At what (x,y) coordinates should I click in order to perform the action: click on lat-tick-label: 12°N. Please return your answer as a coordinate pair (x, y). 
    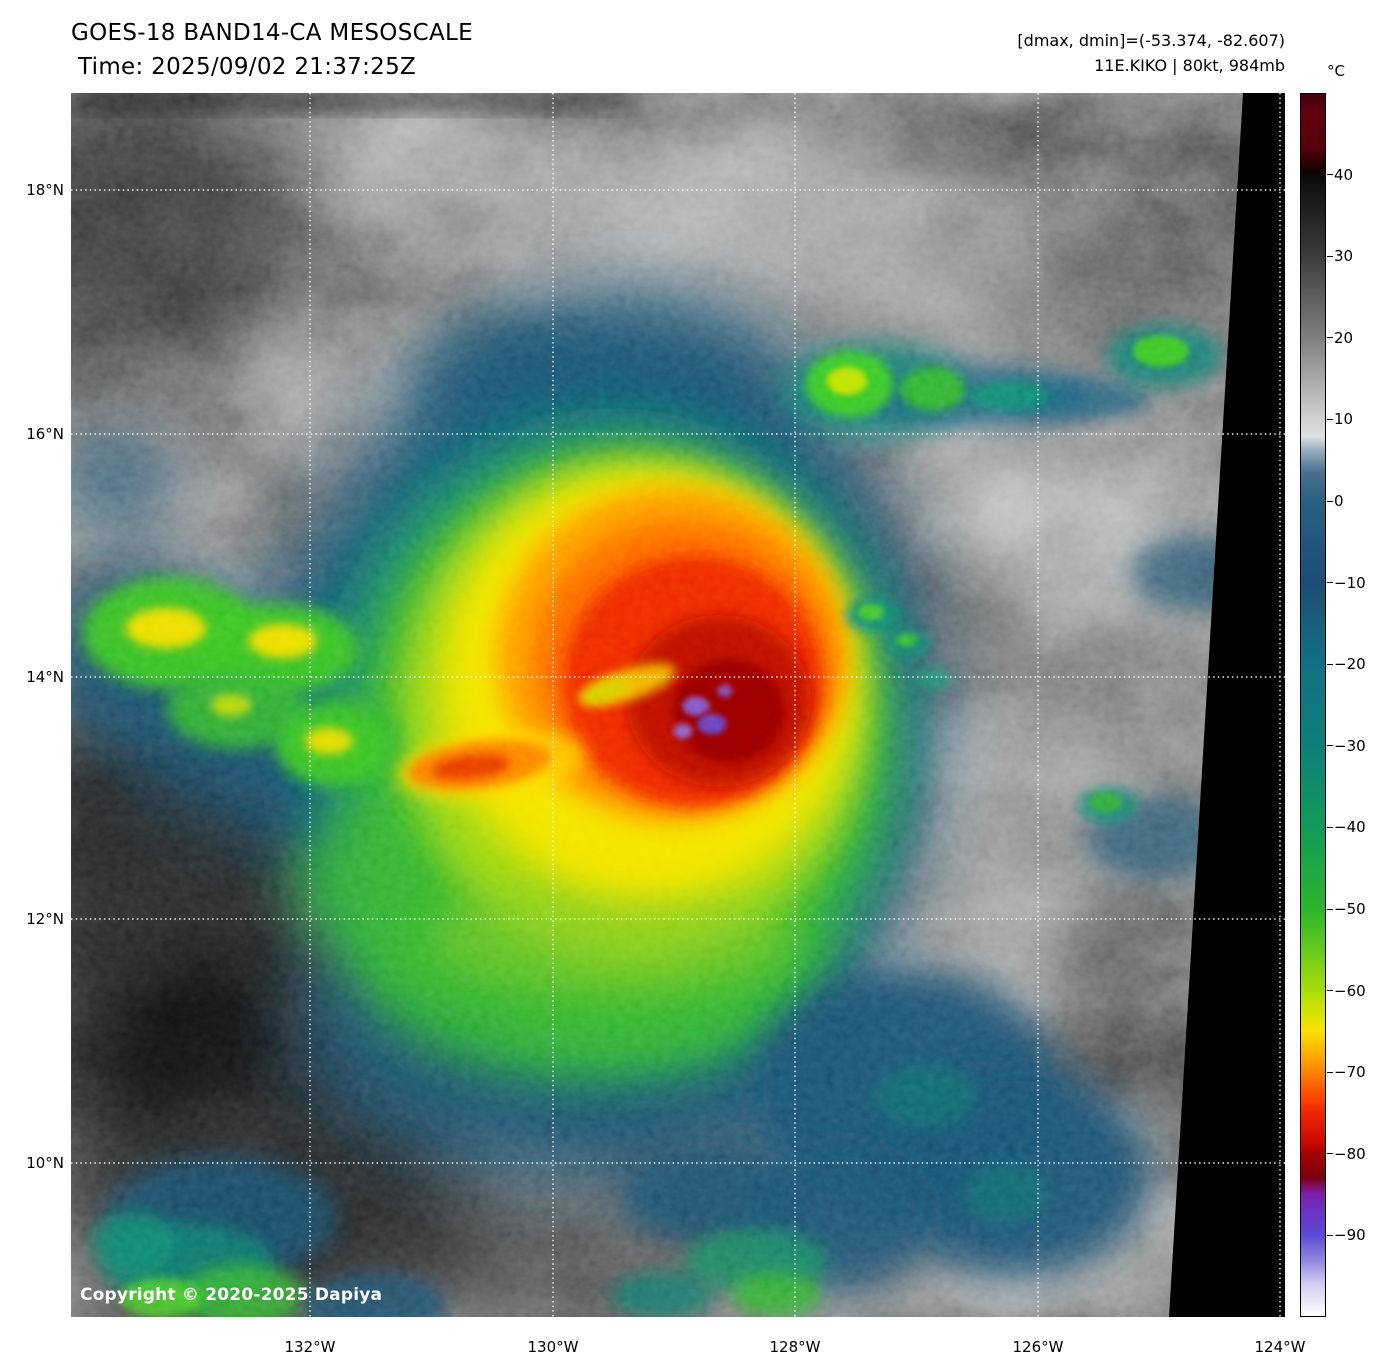
    Looking at the image, I should click on (45, 919).